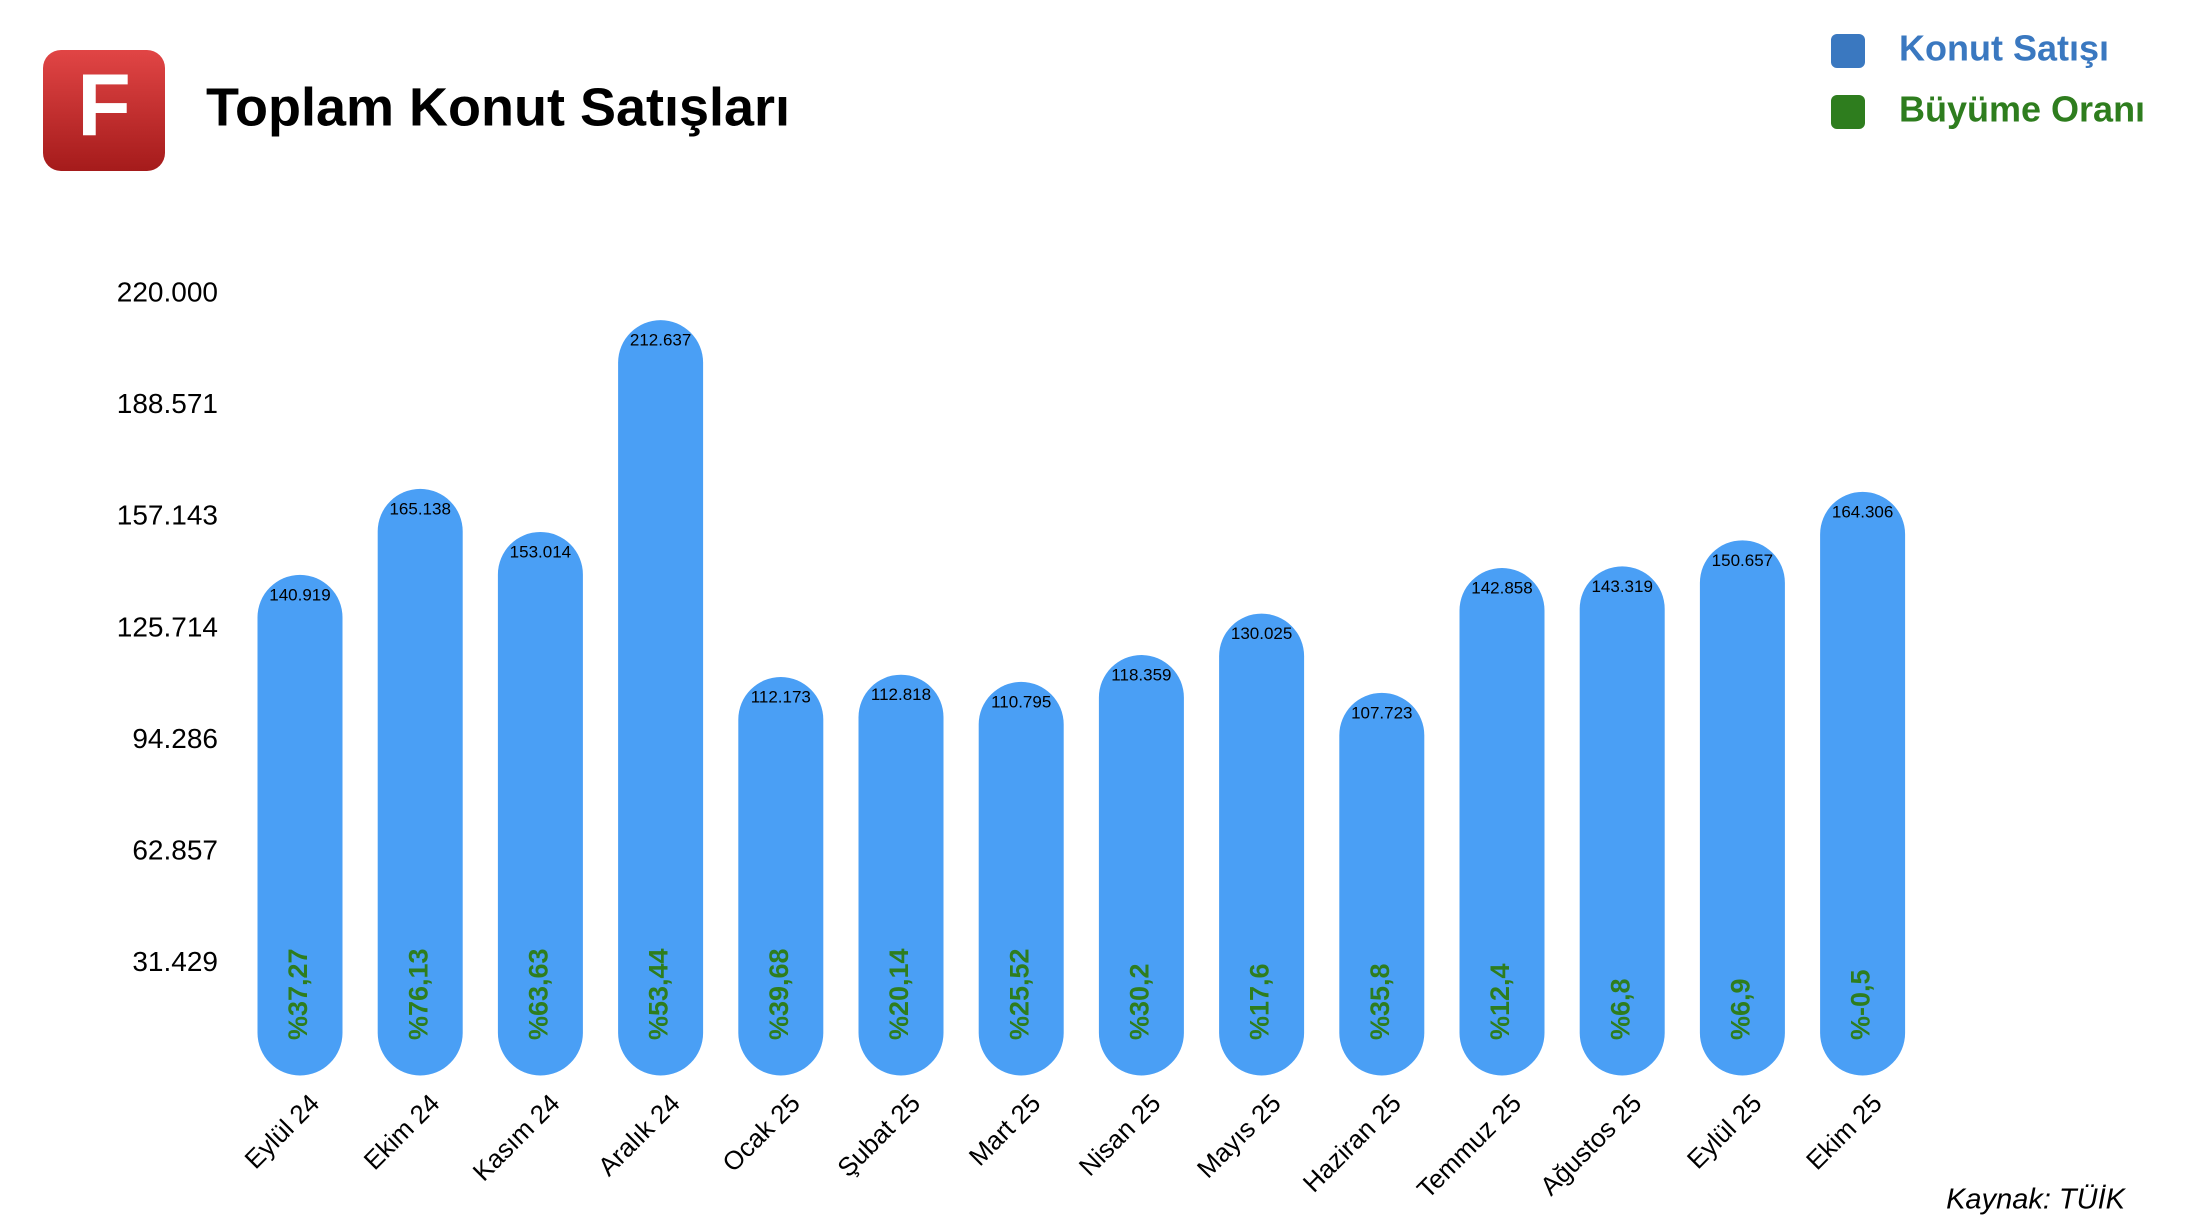 This screenshot has width=2198, height=1226. Describe the element at coordinates (1621, 586) in the screenshot. I see `bar-value-label: 143.319` at that location.